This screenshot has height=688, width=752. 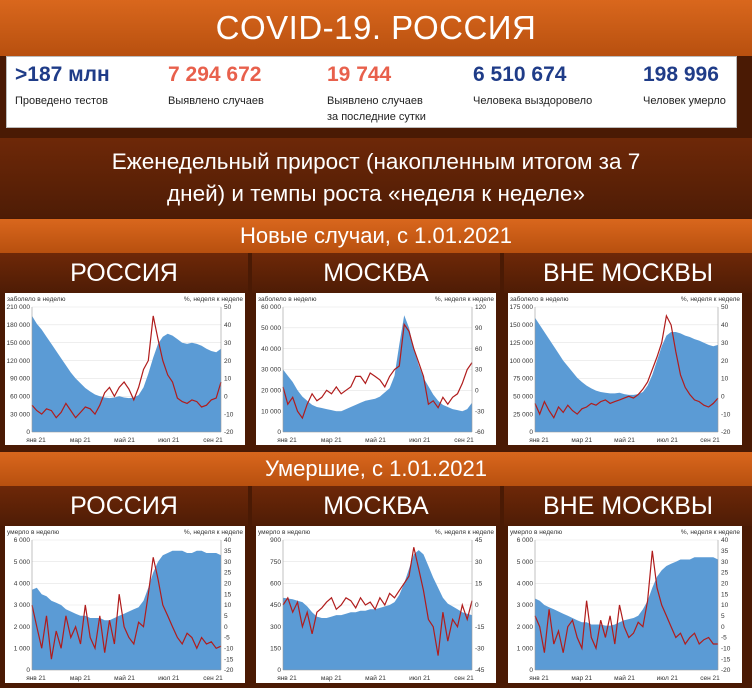 I want to click on region-label-outside-cases: ВНЕ МОСКВЫ, so click(x=628, y=272).